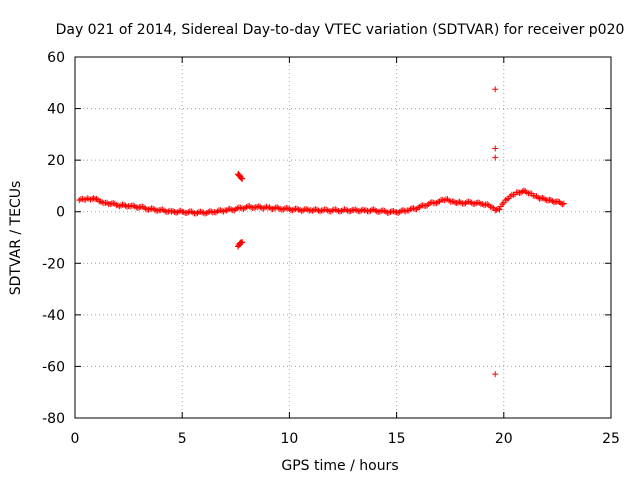 The height and width of the screenshot is (480, 640). I want to click on x-tick-label: 0, so click(75, 439).